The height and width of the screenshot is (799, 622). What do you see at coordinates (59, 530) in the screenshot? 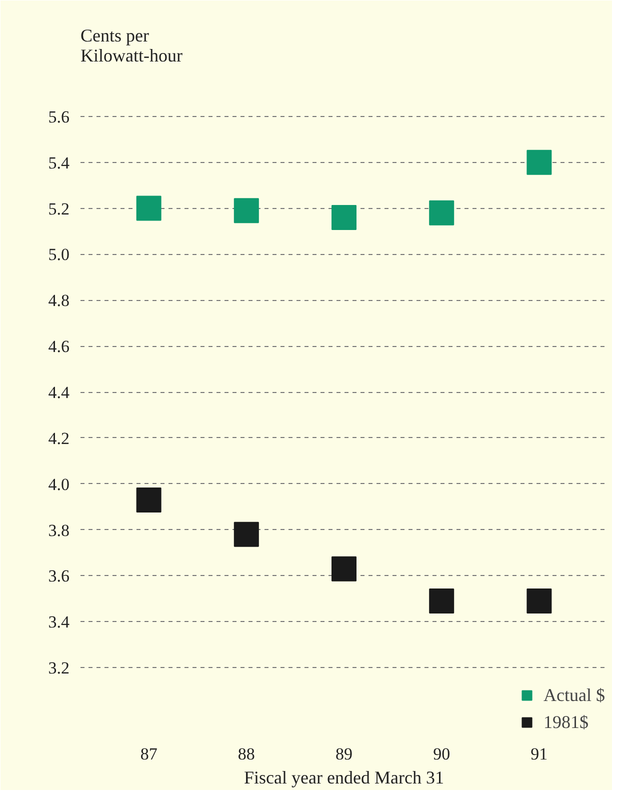
I see `y-tick-label: 3.8` at bounding box center [59, 530].